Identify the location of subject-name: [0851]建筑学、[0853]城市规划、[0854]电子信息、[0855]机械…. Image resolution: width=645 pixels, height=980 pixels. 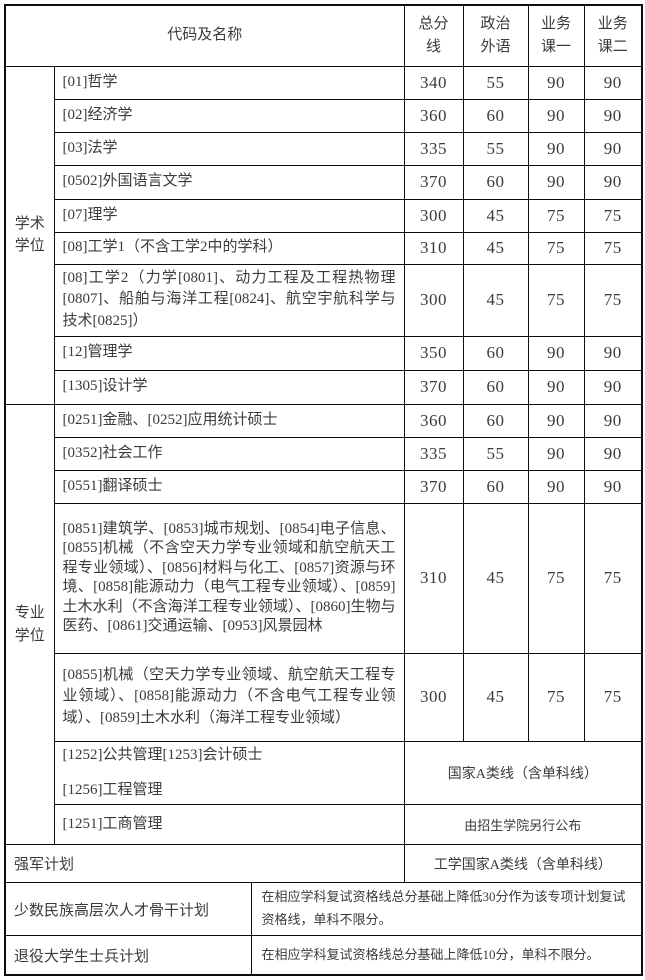
(229, 578).